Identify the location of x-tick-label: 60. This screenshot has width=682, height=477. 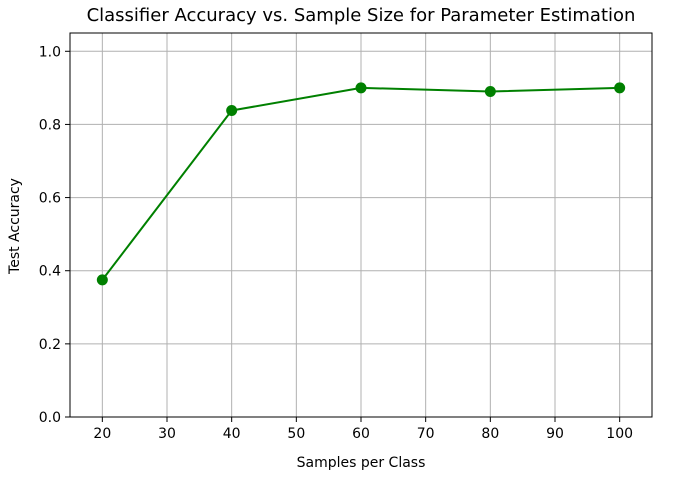
(361, 434).